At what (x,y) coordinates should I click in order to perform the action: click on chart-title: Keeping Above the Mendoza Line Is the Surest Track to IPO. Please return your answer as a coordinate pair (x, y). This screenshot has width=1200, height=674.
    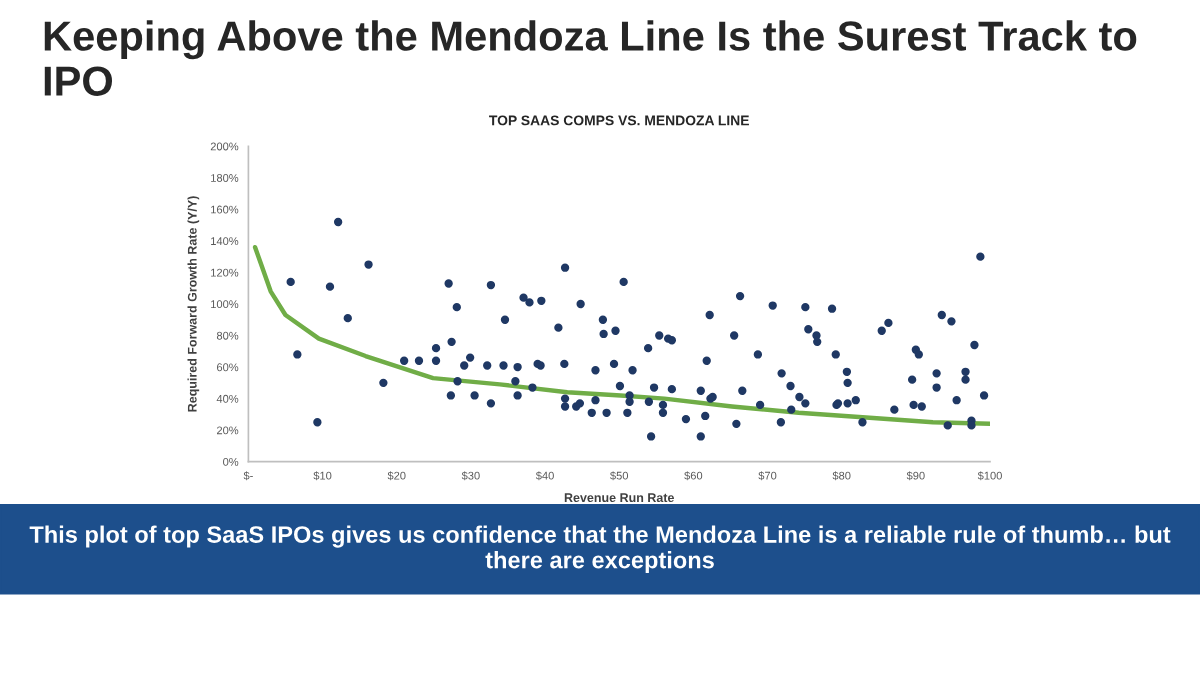
    Looking at the image, I should click on (590, 58).